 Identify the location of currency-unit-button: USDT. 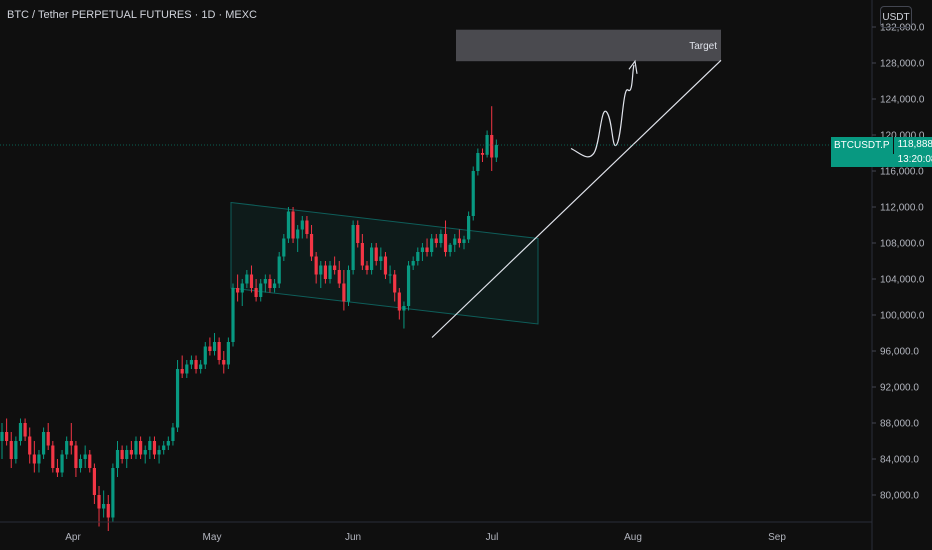
(896, 17).